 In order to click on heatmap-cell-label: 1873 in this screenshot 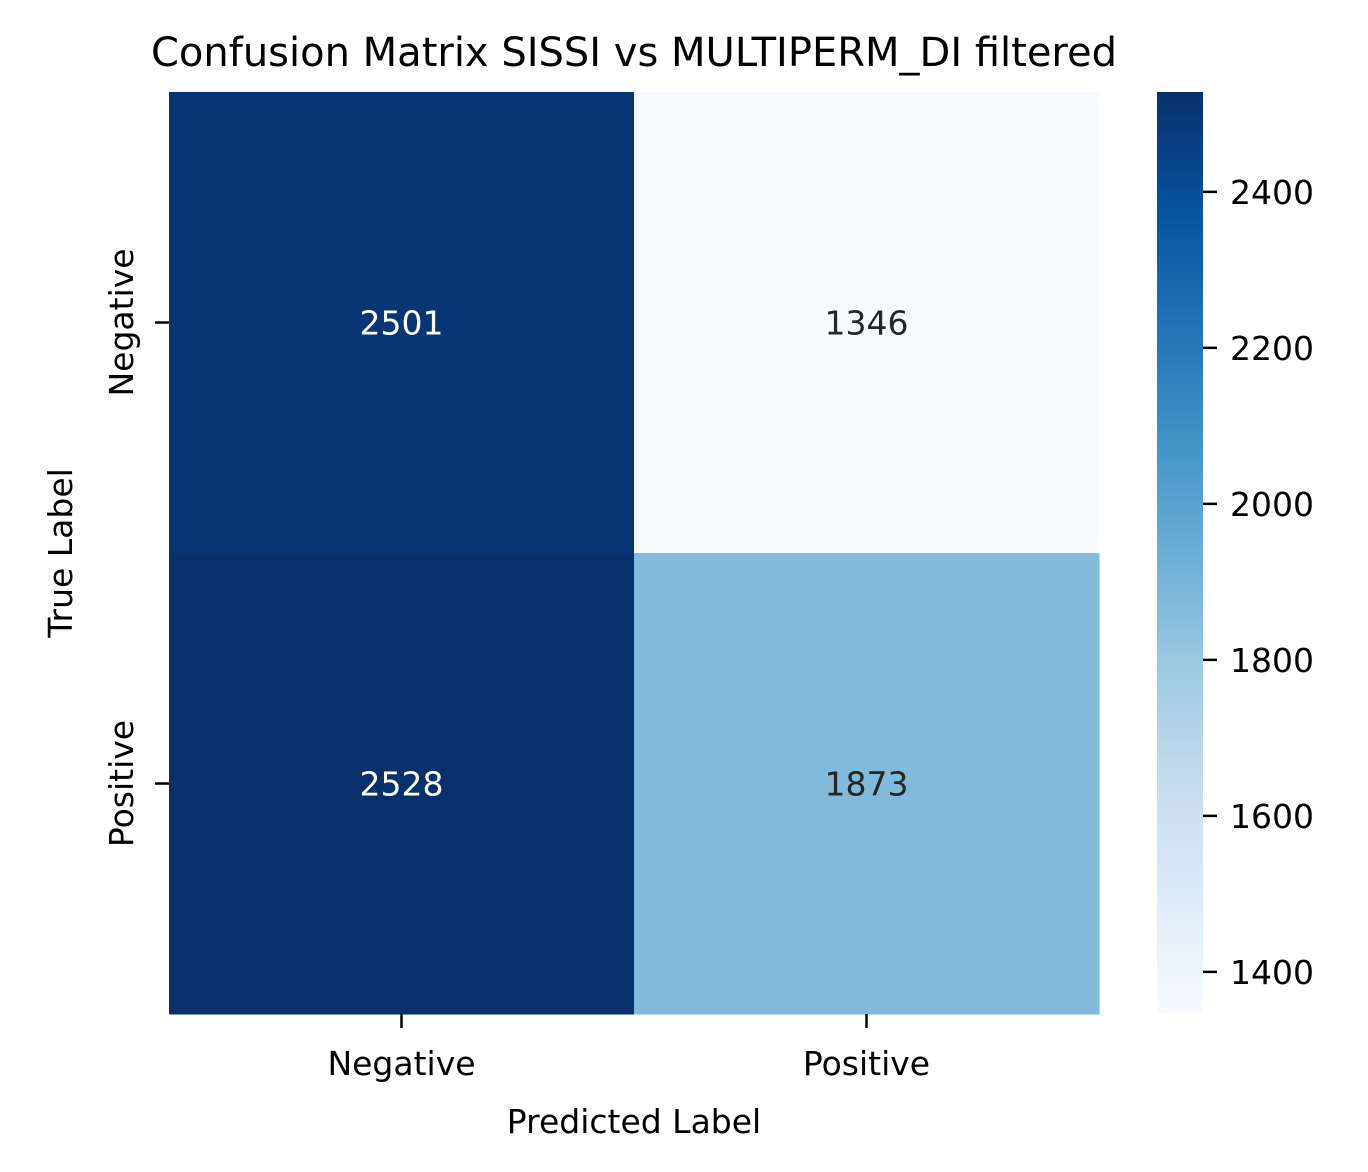, I will do `click(867, 784)`.